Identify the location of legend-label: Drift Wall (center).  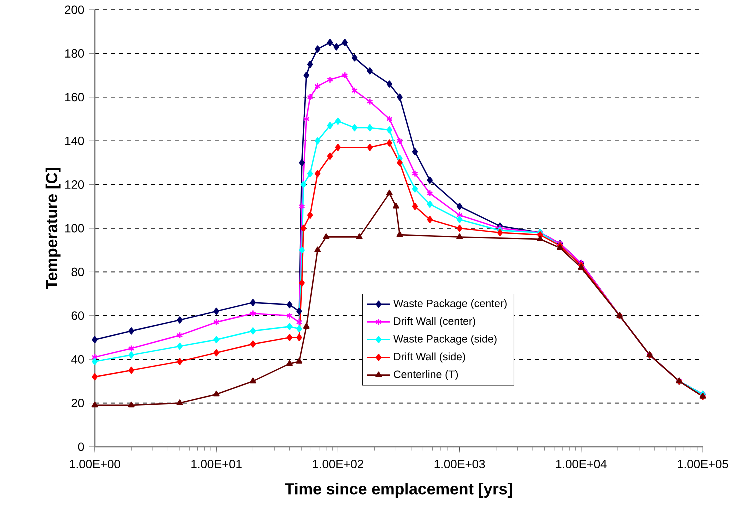
(435, 322).